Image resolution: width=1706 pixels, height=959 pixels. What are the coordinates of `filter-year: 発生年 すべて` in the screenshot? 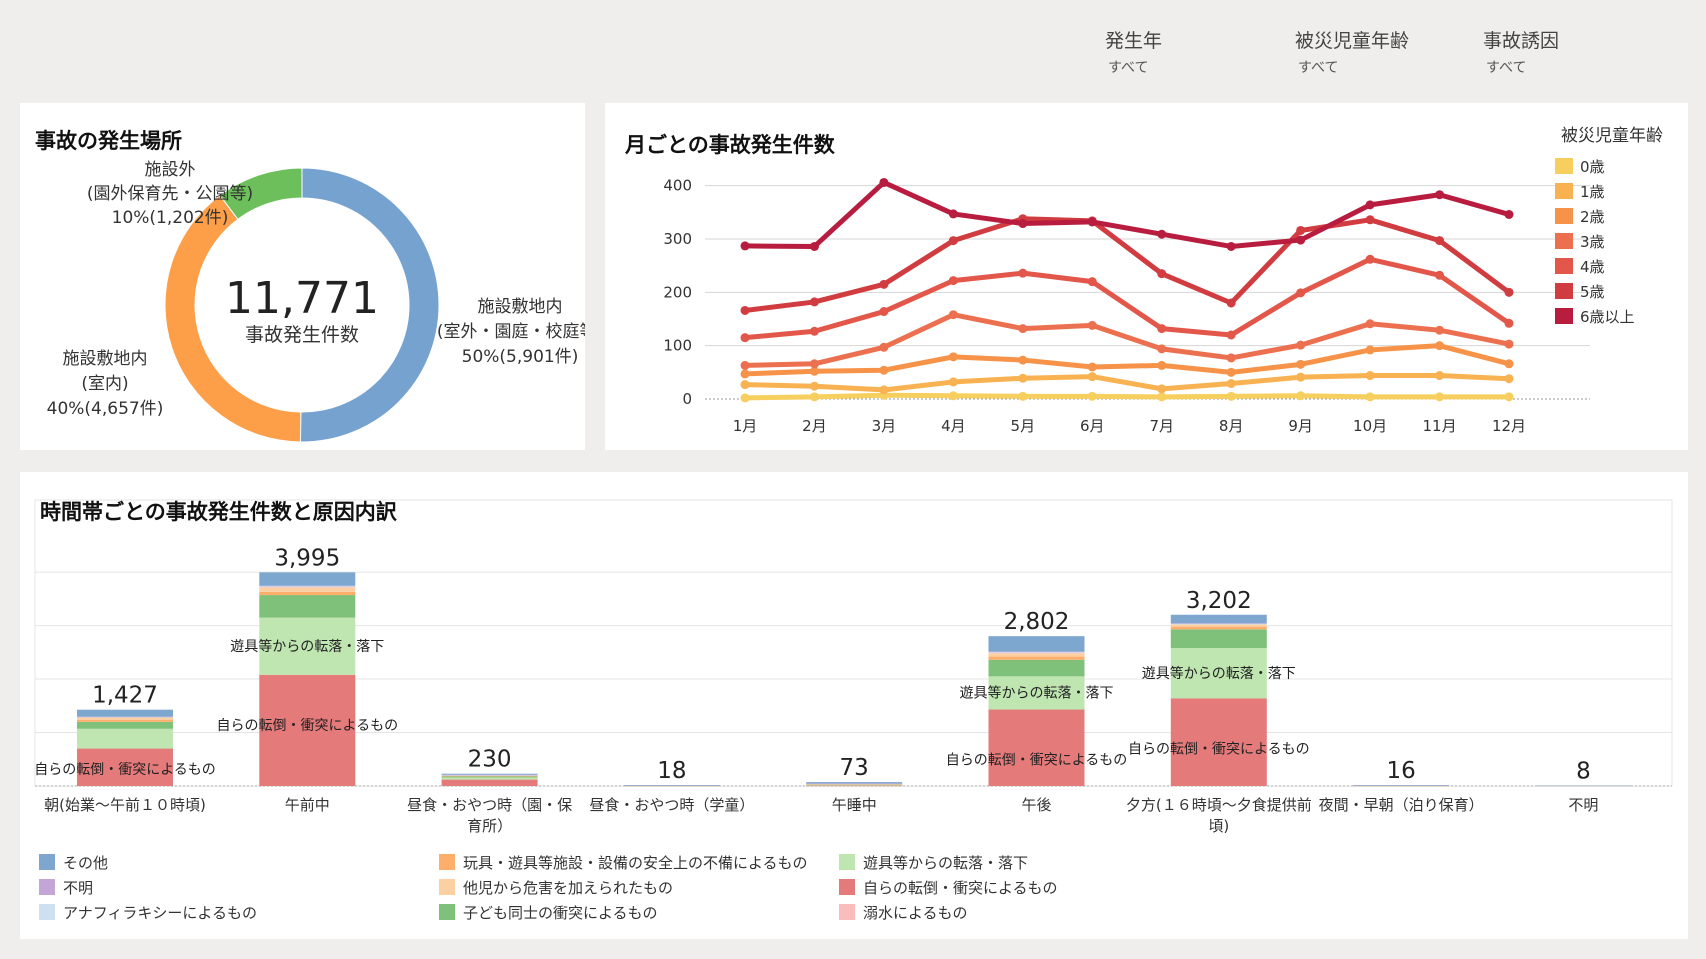 It's located at (1133, 51).